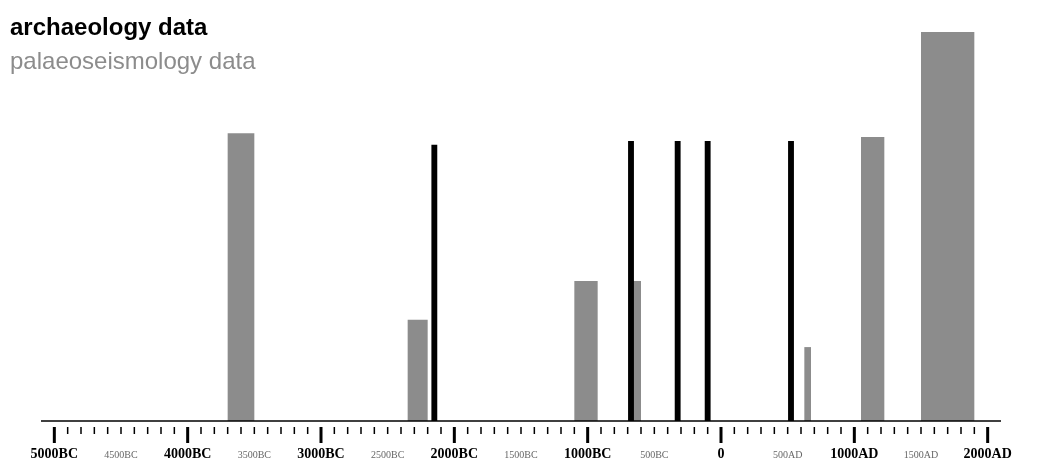 The image size is (1039, 467). I want to click on x-tick-label: 2000AD, so click(987, 453).